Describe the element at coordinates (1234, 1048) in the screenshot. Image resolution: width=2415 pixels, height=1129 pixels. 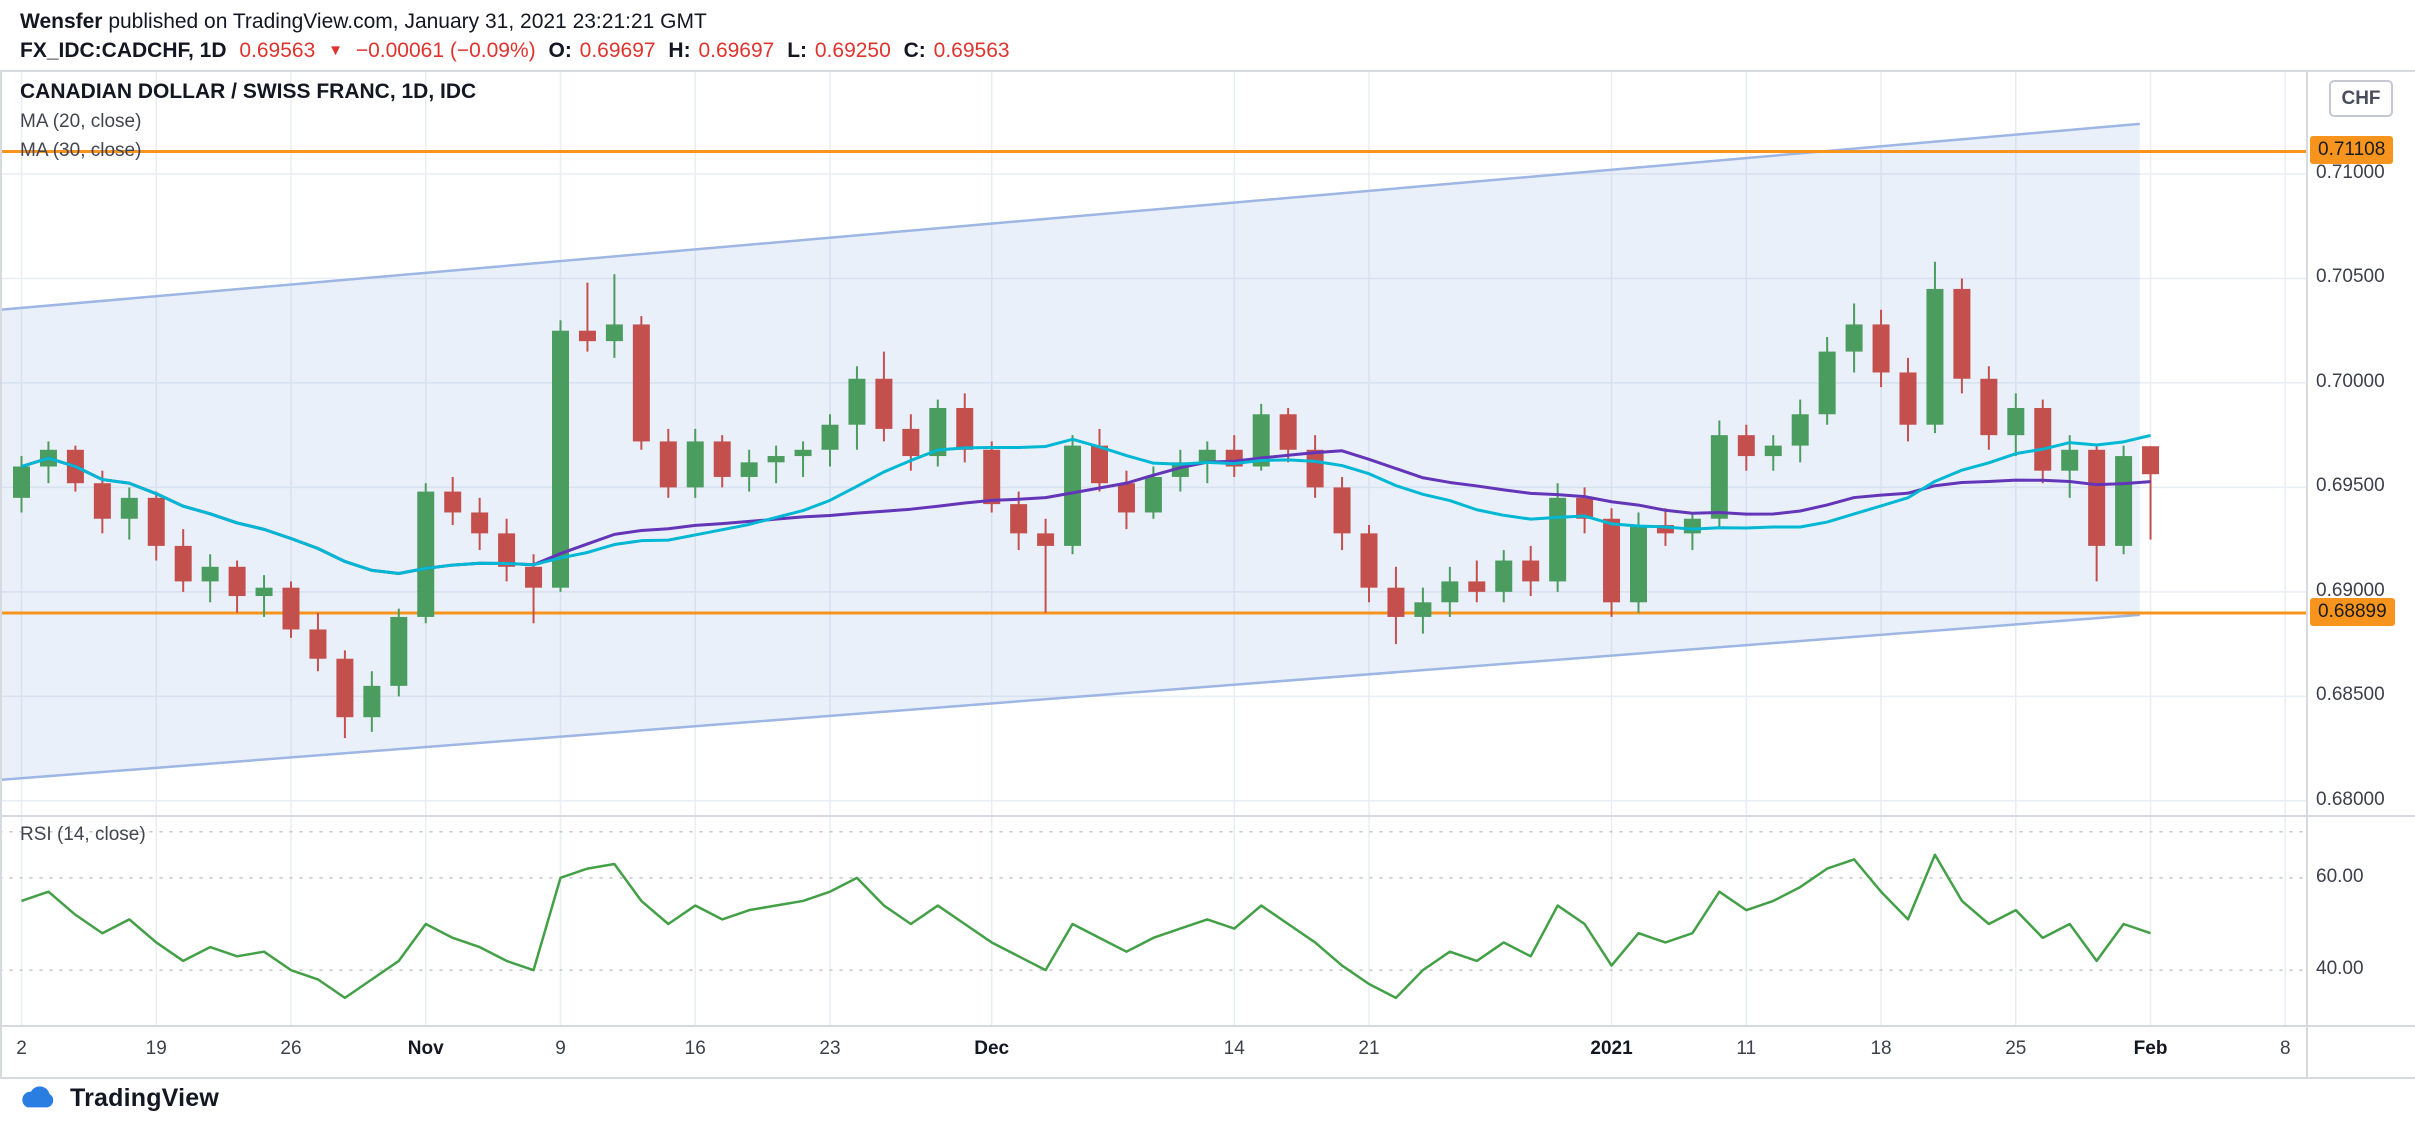
I see `time-axis-label: 14` at that location.